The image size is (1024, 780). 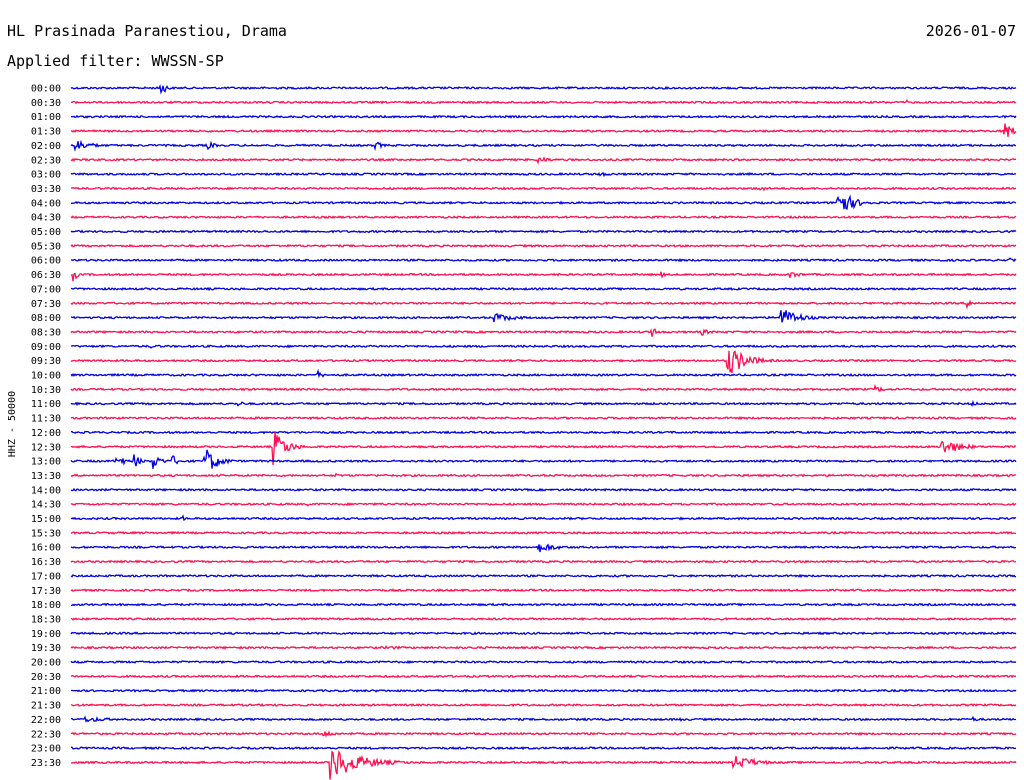 I want to click on time-tick-label: 09:30, so click(x=46, y=361).